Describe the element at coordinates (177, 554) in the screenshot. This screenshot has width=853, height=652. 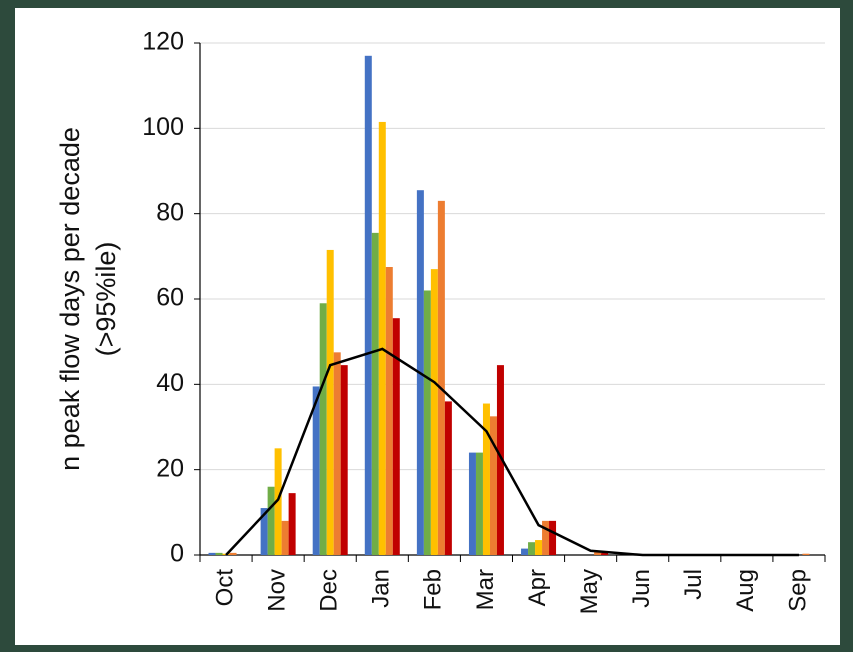
I see `y-tick-label: 0` at that location.